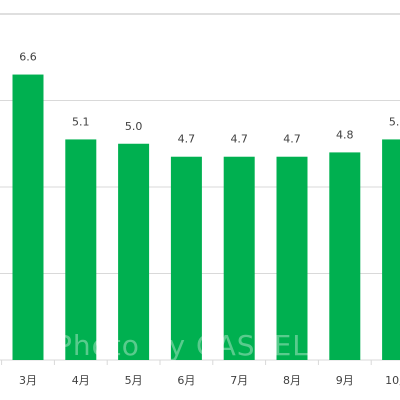 This screenshot has height=400, width=400. What do you see at coordinates (239, 380) in the screenshot?
I see `x-tick-label: 7月` at bounding box center [239, 380].